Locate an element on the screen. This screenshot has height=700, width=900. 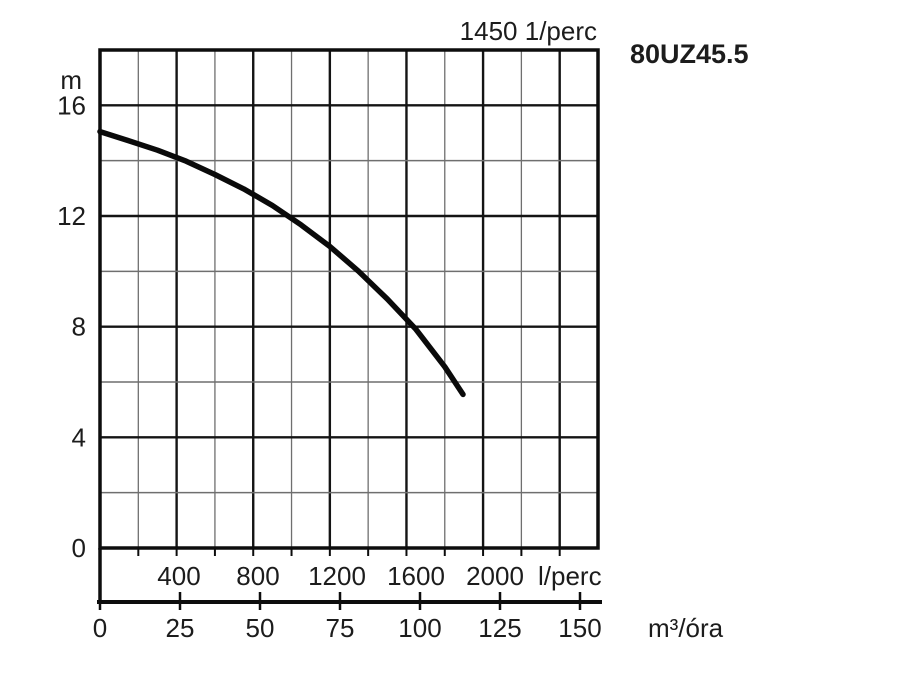
outer-x-tick-label: 25 is located at coordinates (180, 628).